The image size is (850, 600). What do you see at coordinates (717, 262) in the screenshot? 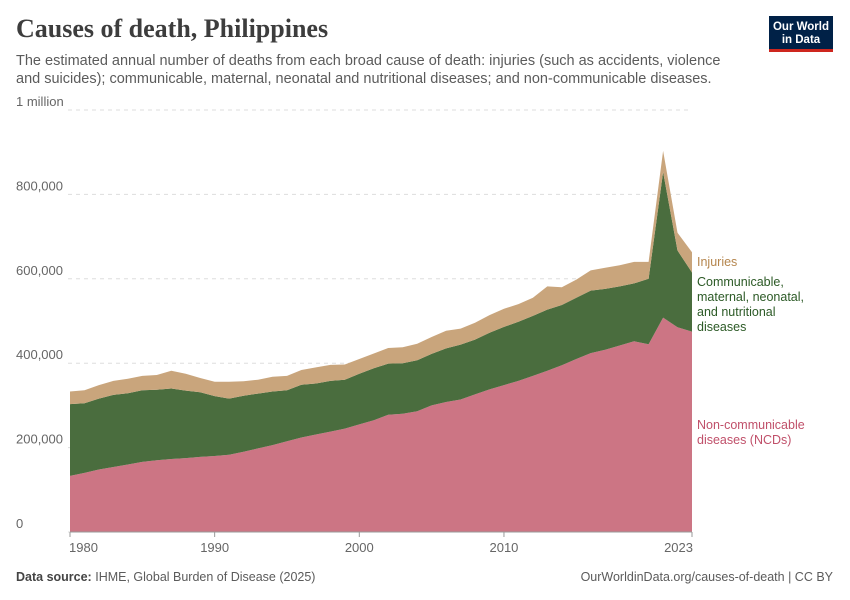
I see `injuries-series-label: Injuries` at bounding box center [717, 262].